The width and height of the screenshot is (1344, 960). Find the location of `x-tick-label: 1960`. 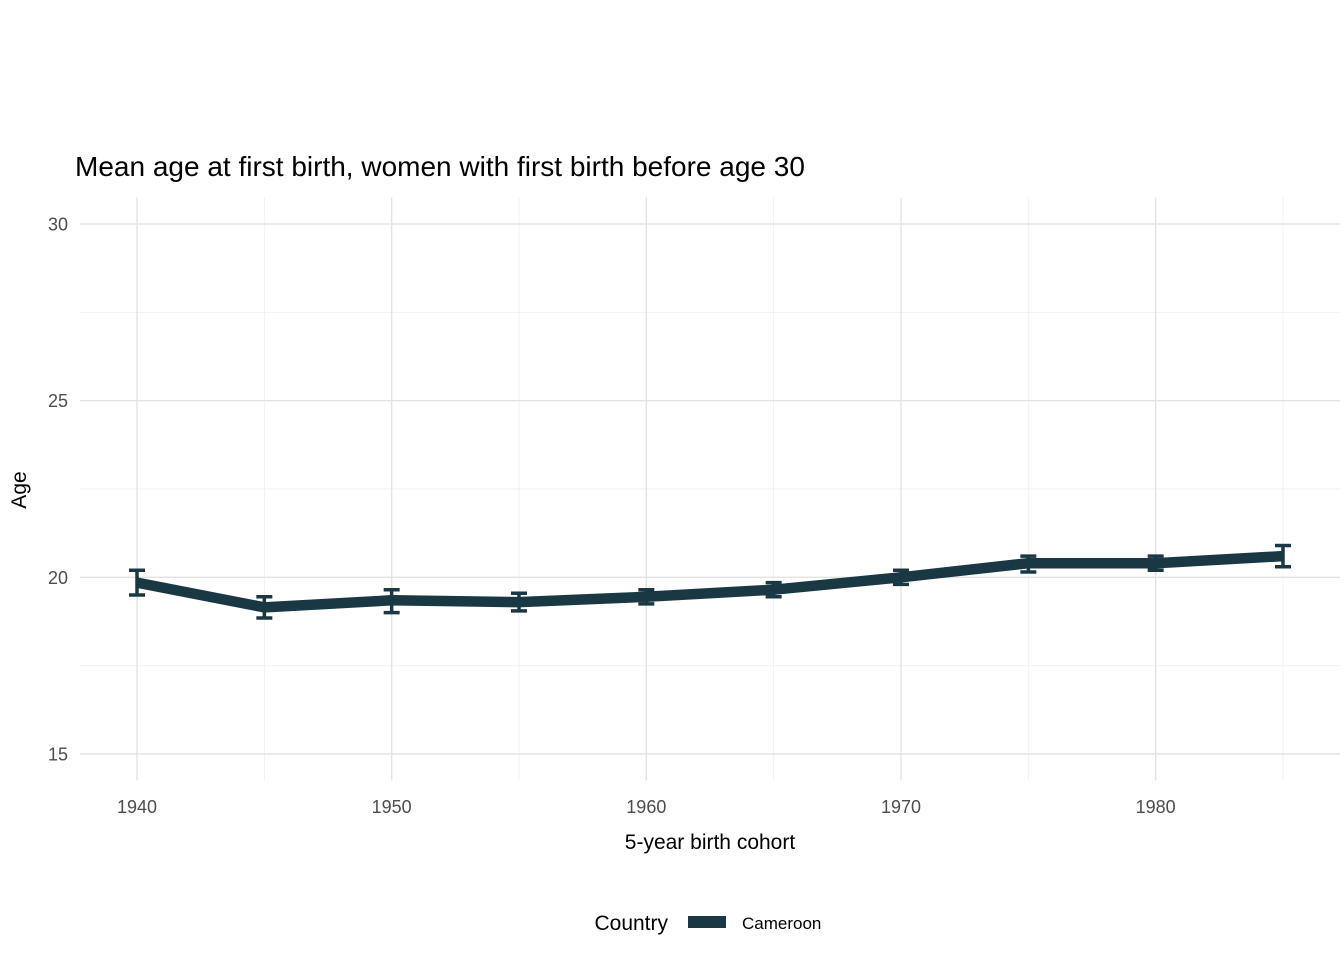

x-tick-label: 1960 is located at coordinates (646, 807).